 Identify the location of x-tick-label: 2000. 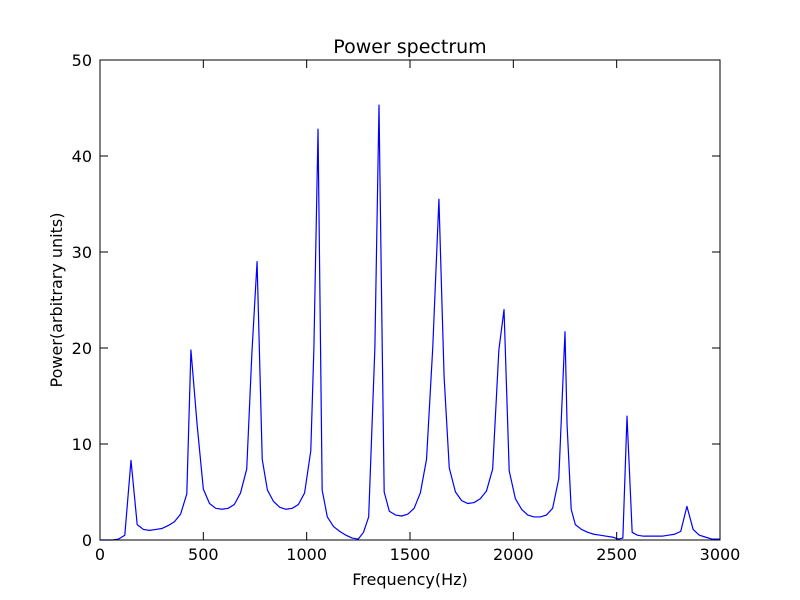
(513, 554).